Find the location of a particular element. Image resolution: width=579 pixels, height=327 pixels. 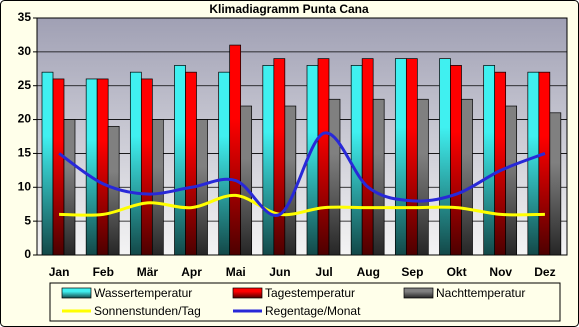

x-tick-label: Nov is located at coordinates (500, 272).